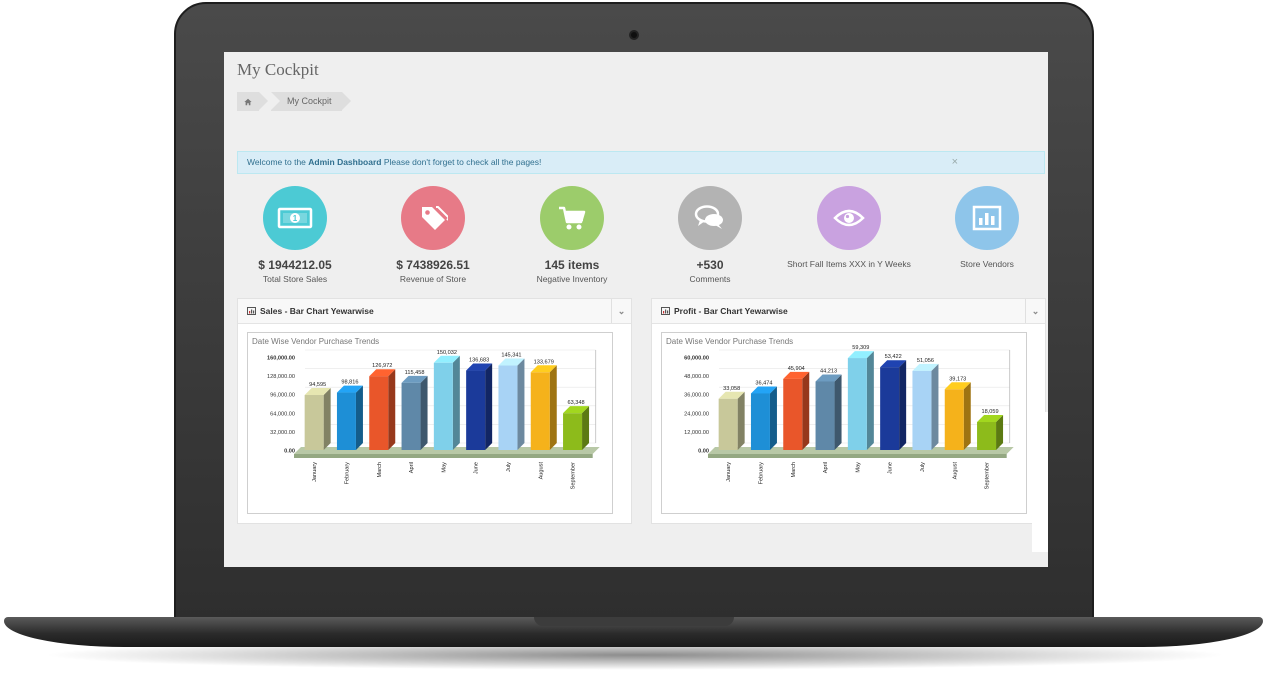 Image resolution: width=1267 pixels, height=674 pixels. What do you see at coordinates (634, 35) in the screenshot?
I see `camera-icon` at bounding box center [634, 35].